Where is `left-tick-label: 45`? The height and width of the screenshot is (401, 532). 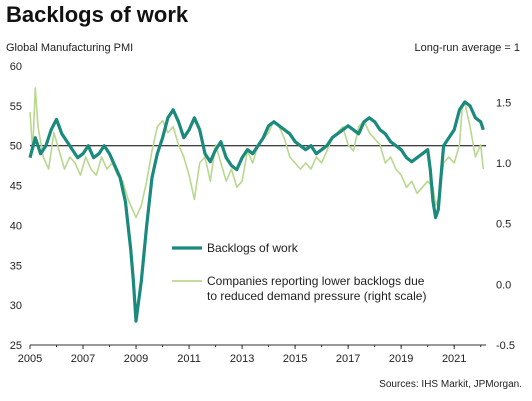
left-tick-label: 45 is located at coordinates (16, 187).